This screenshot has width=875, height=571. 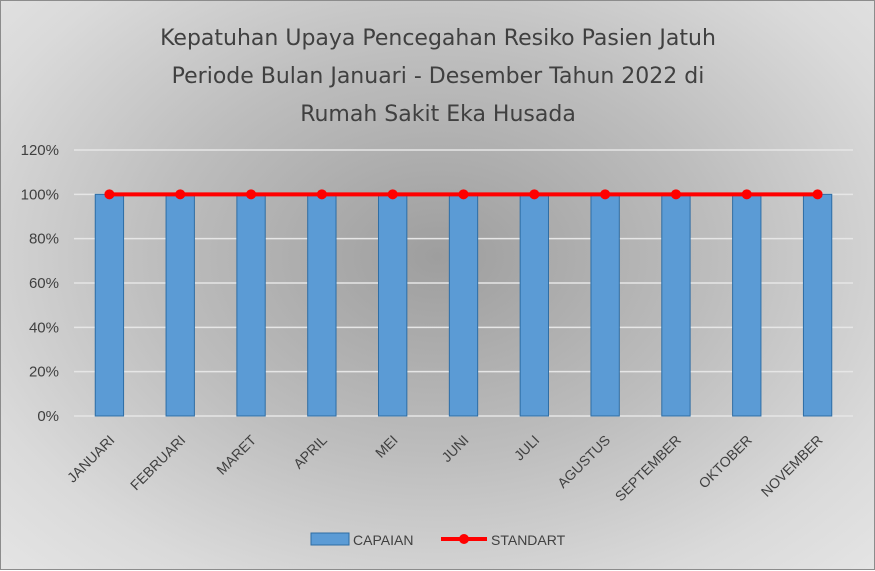 What do you see at coordinates (527, 448) in the screenshot?
I see `x-tick-label-6: JULI` at bounding box center [527, 448].